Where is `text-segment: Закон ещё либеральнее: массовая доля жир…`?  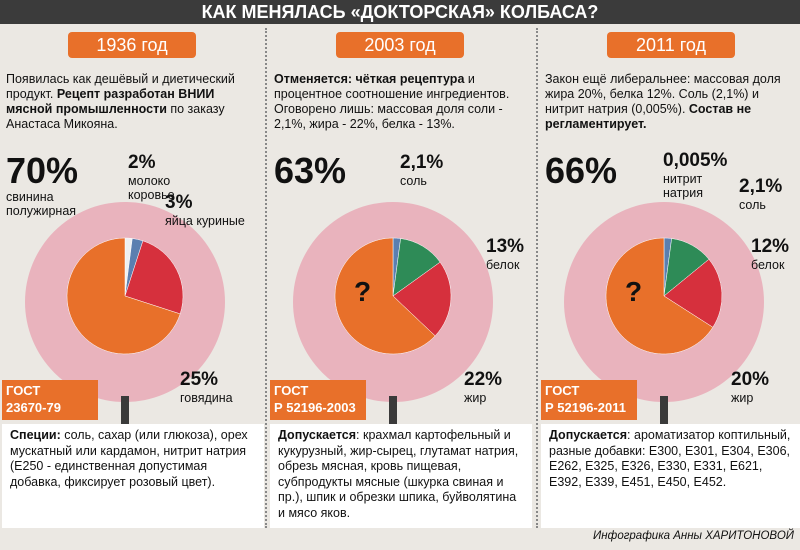 text-segment: Закон ещё либеральнее: массовая доля жир… is located at coordinates (663, 94).